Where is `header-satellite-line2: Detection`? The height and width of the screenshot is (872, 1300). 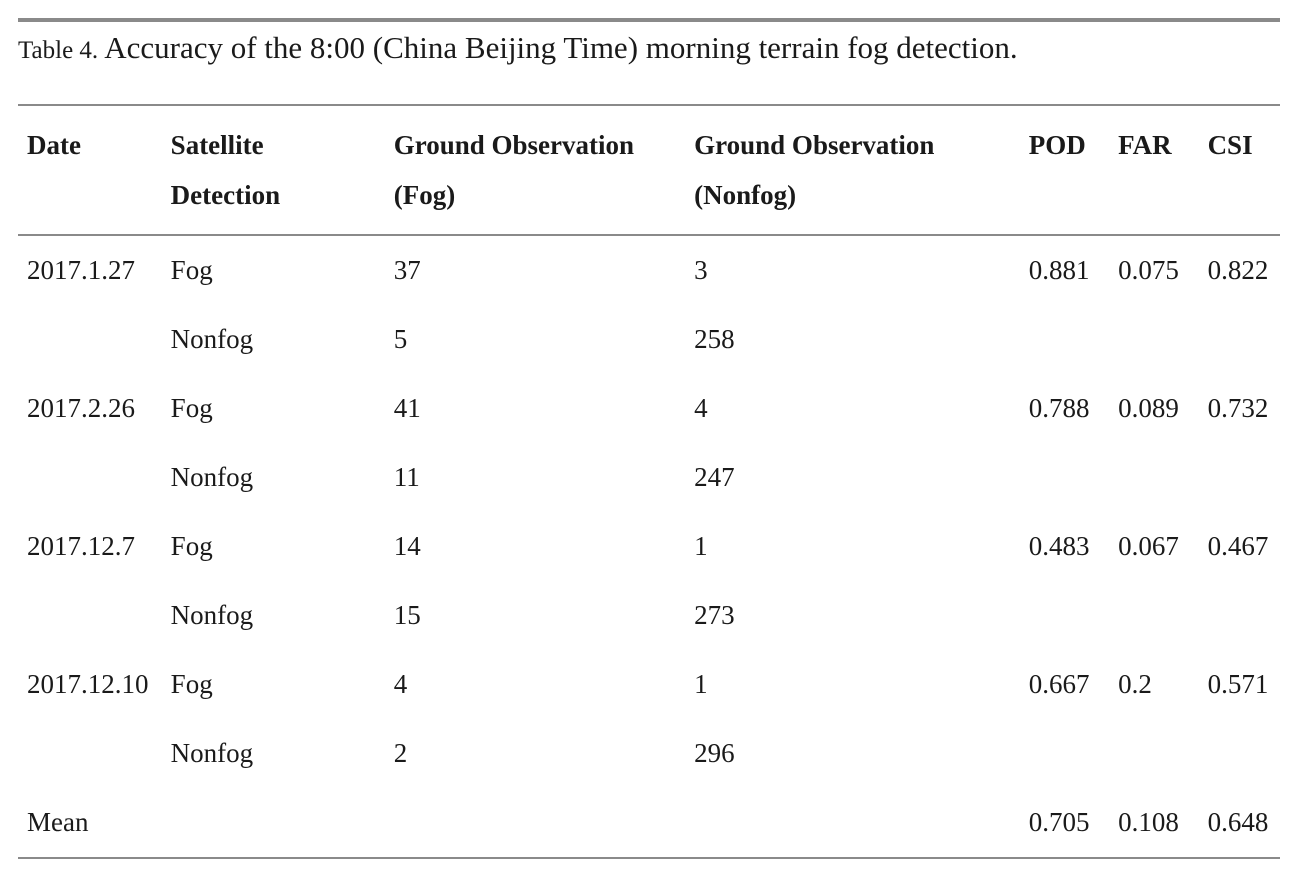 header-satellite-line2: Detection is located at coordinates (225, 195).